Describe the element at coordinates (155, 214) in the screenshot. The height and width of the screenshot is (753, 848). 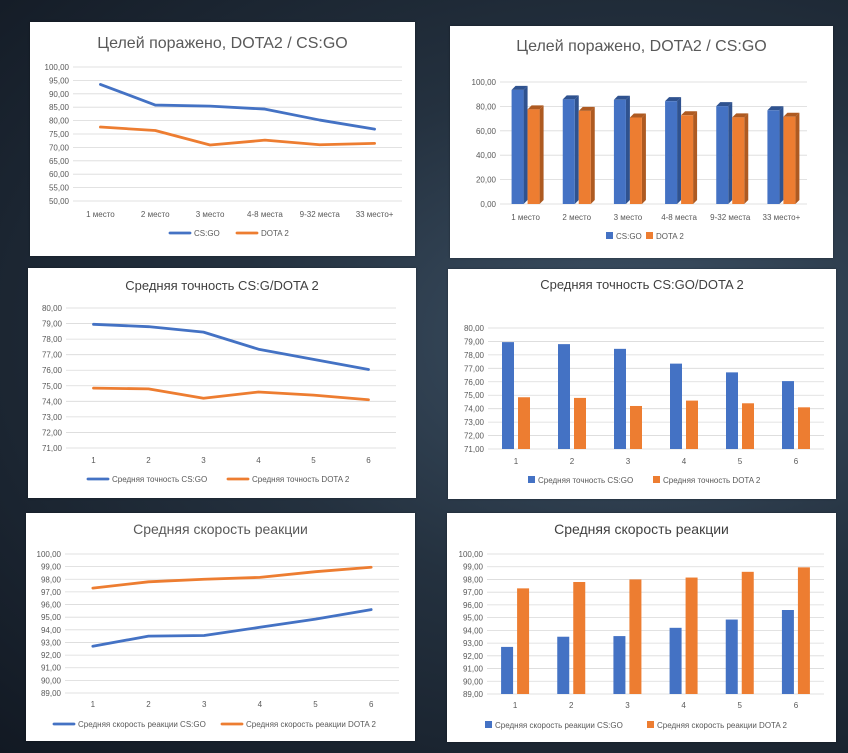
I see `x-tick-label: 2 место` at that location.